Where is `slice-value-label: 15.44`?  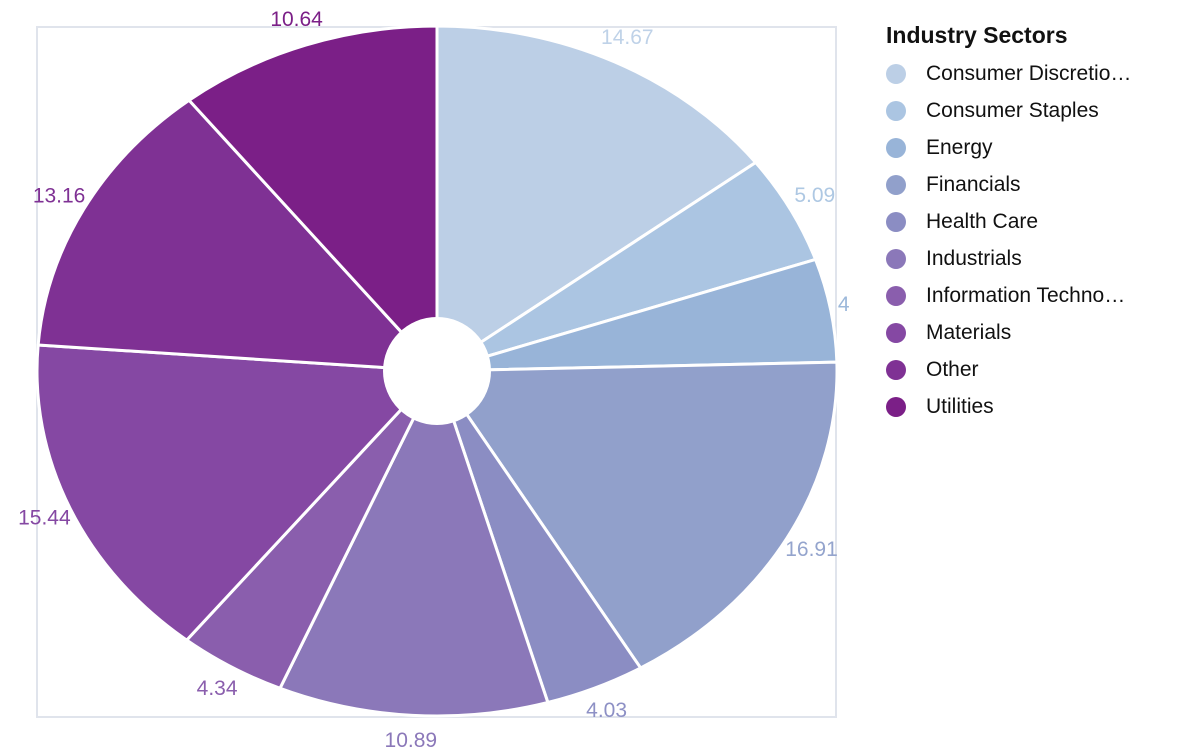
slice-value-label: 15.44 is located at coordinates (44, 517).